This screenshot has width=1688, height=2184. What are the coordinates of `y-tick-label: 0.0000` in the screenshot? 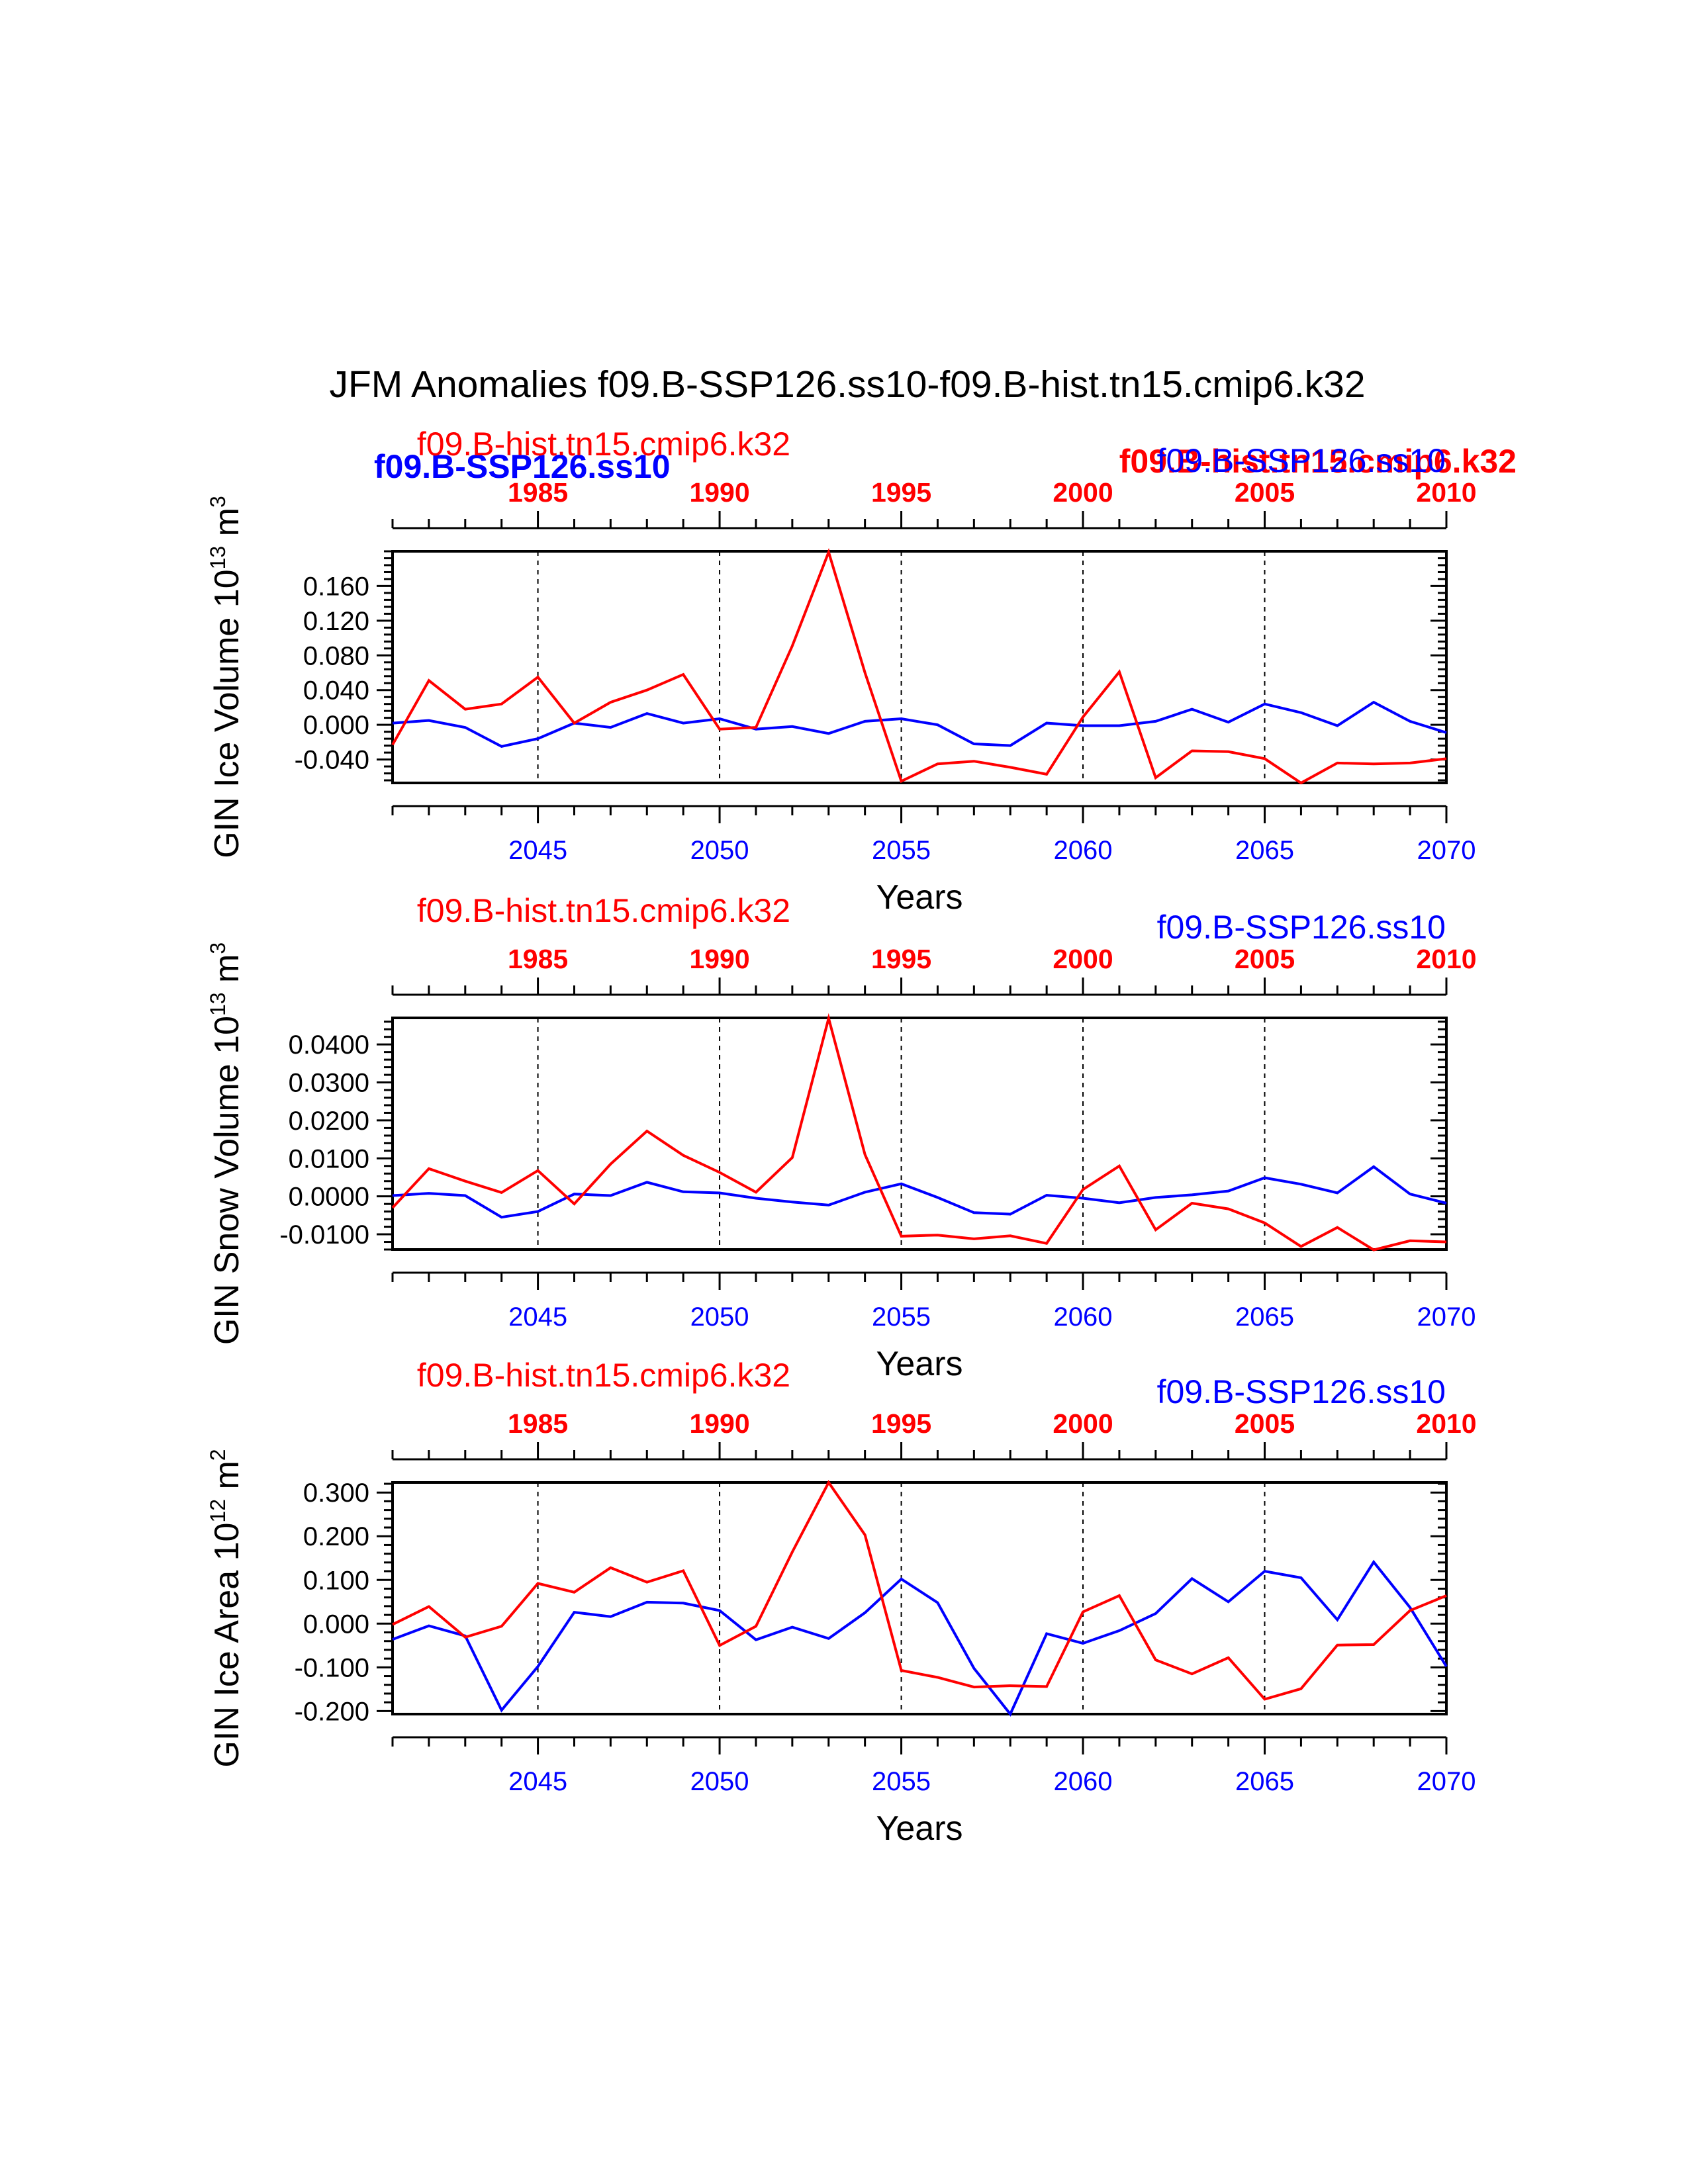 It's located at (329, 1197).